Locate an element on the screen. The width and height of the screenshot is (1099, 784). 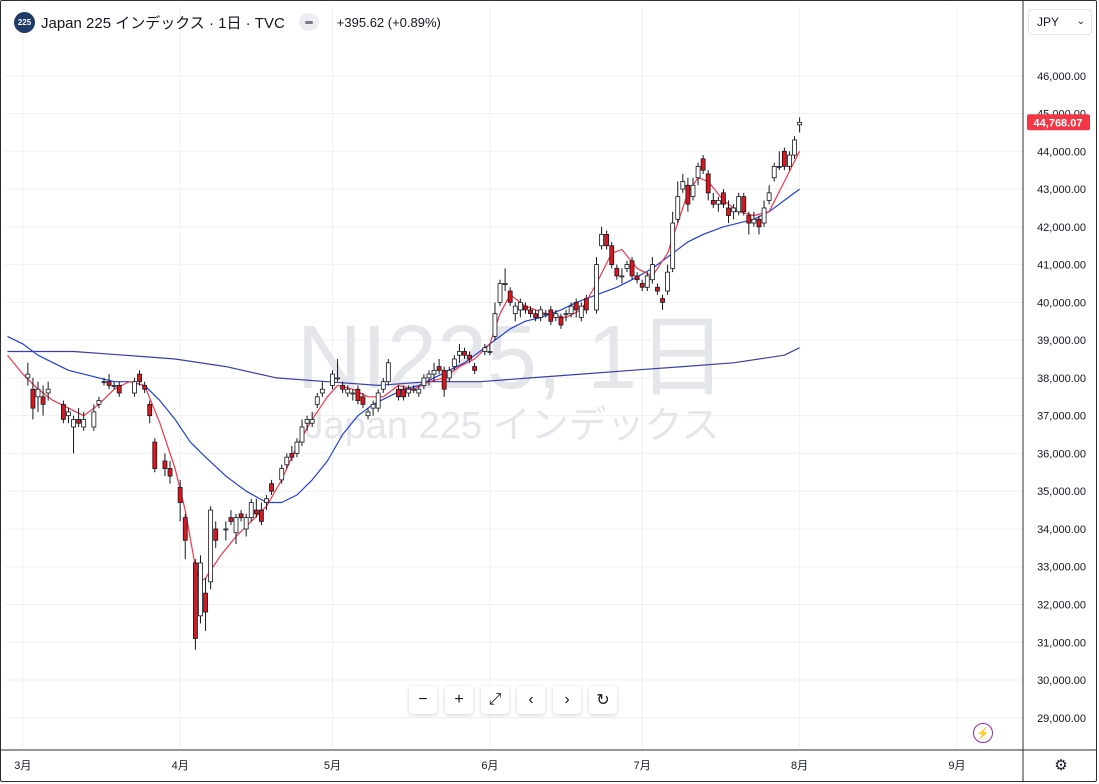
watermark-description: Japan 225 インデックス is located at coordinates (512, 426).